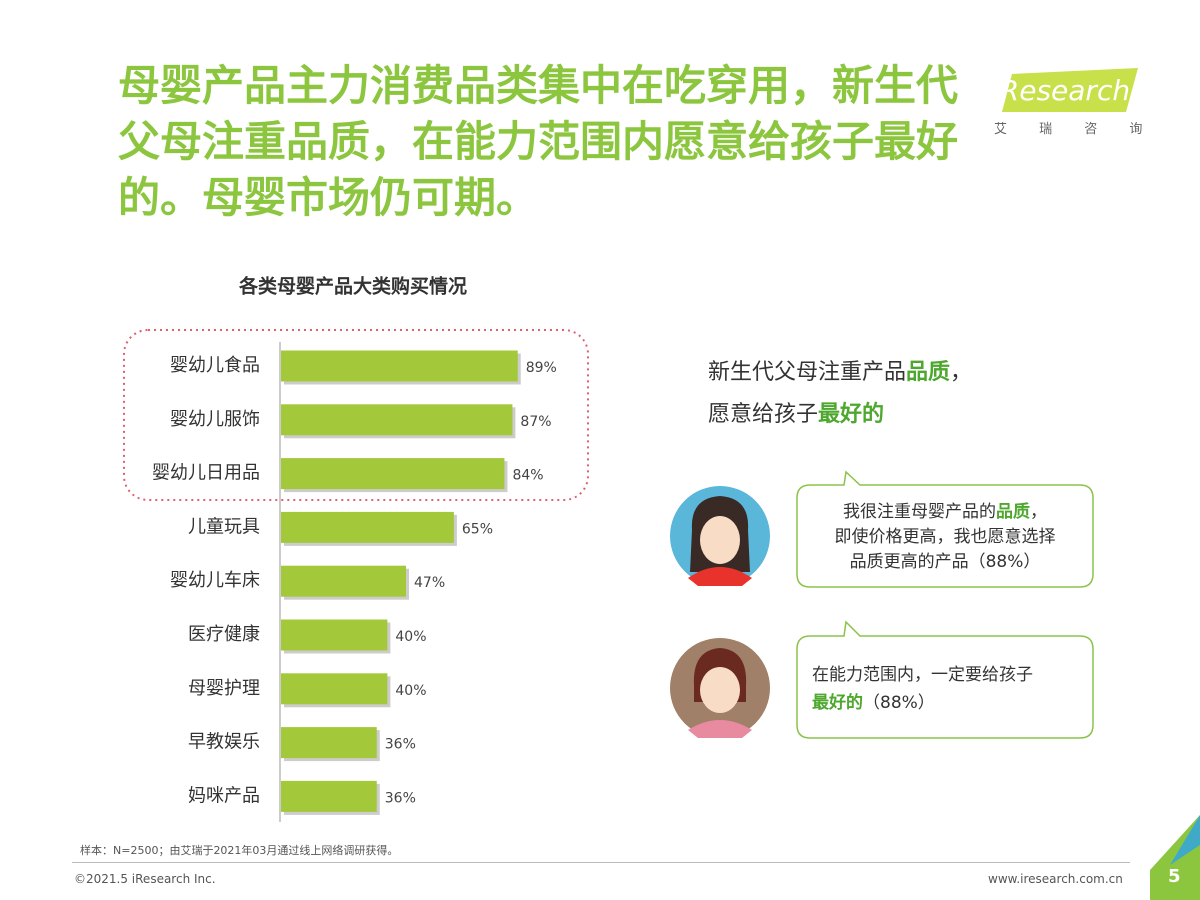 This screenshot has width=1200, height=900. What do you see at coordinates (1038, 512) in the screenshot?
I see `quote-text: ，` at bounding box center [1038, 512].